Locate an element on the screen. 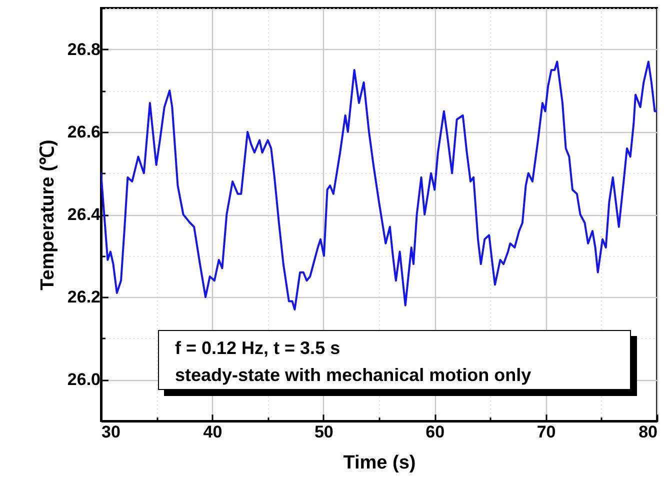  annotation: steady-state with mechanical motion only is located at coordinates (353, 375).